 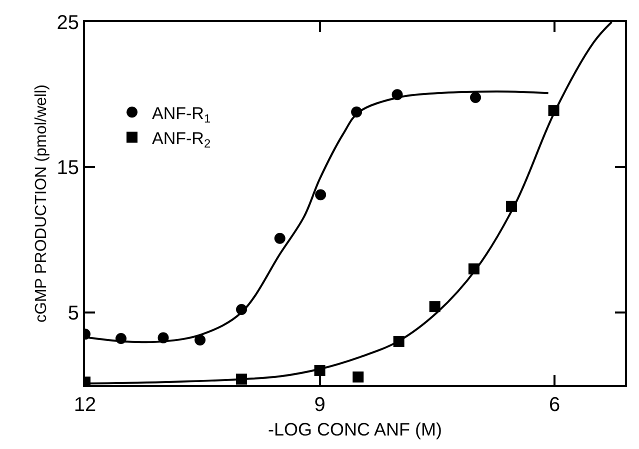 What do you see at coordinates (67, 168) in the screenshot?
I see `y-tick-label: 15` at bounding box center [67, 168].